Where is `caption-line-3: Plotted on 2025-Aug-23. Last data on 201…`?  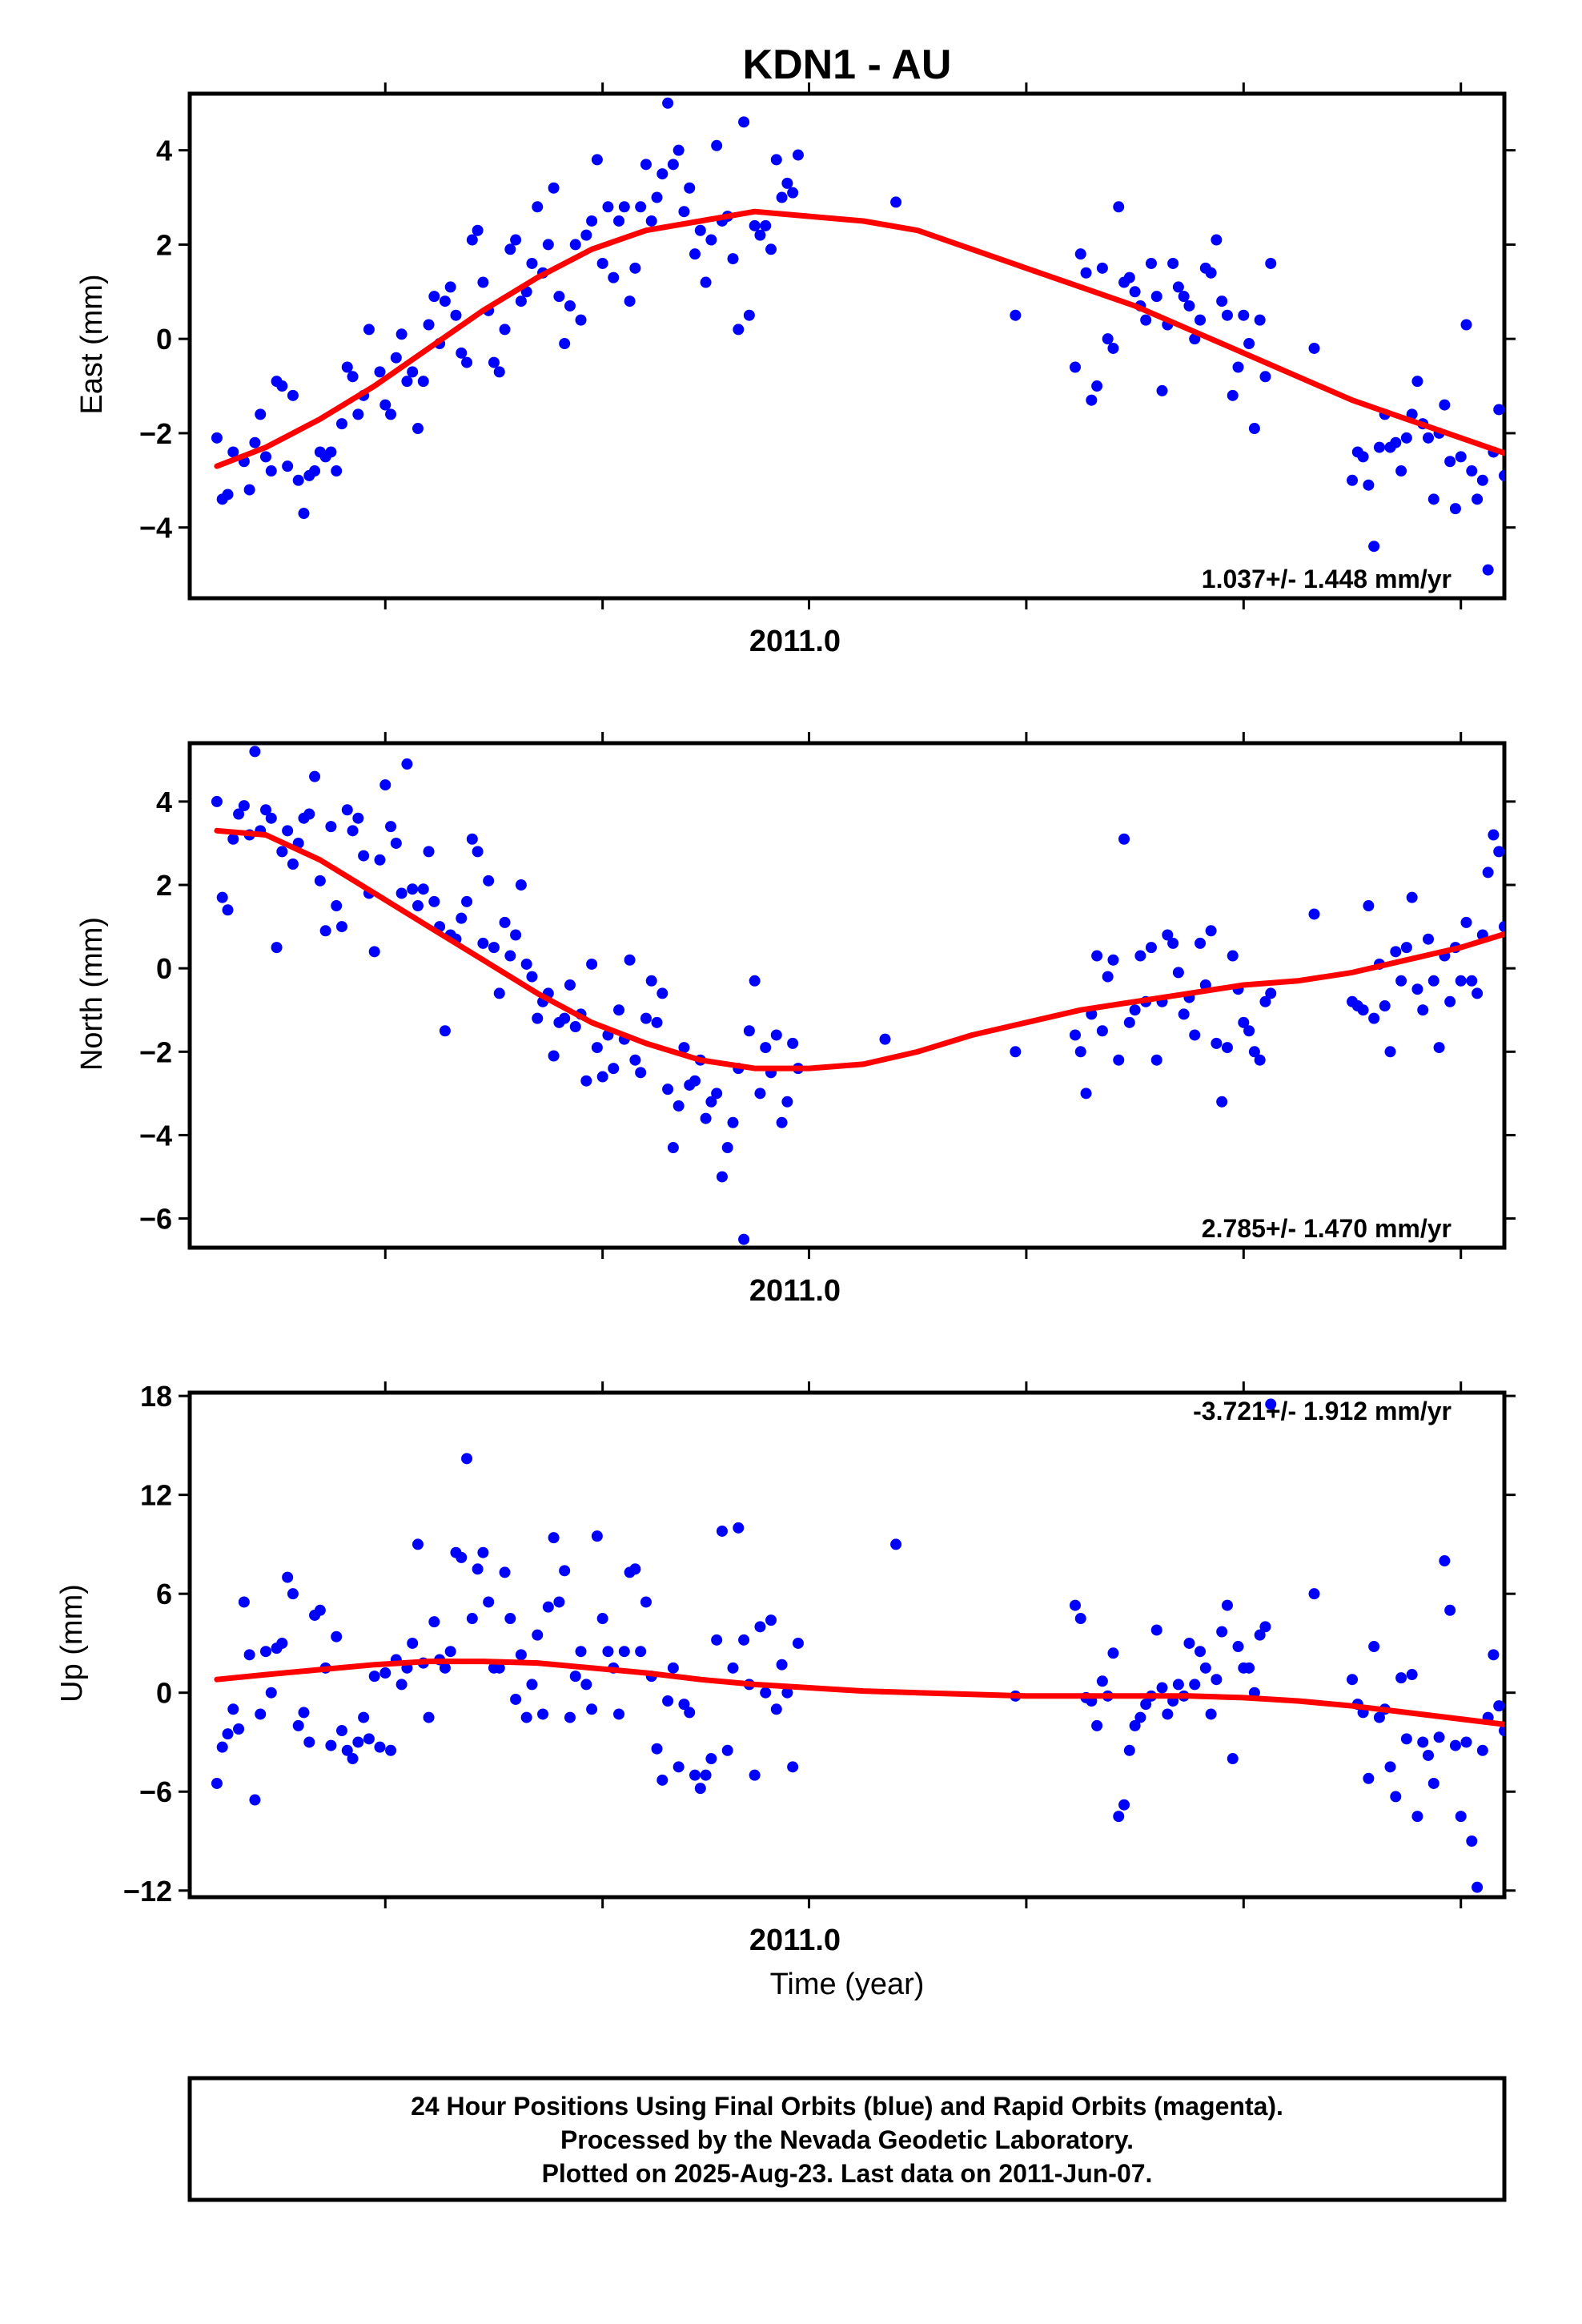
caption-line-3: Plotted on 2025-Aug-23. Last data on 201… is located at coordinates (847, 2173).